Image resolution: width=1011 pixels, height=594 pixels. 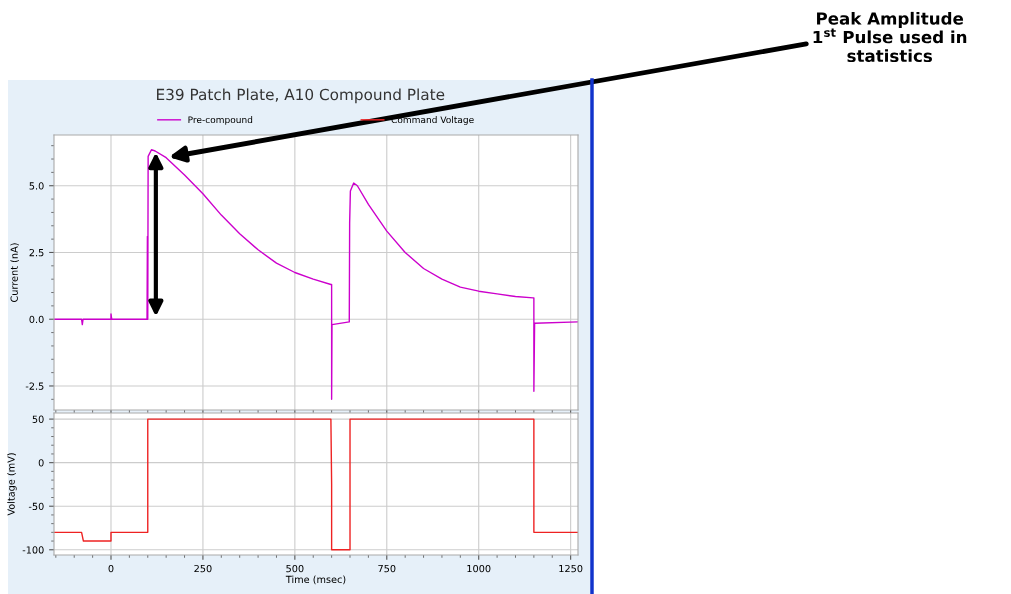 I want to click on x-tick-label: 1250, so click(x=571, y=568).